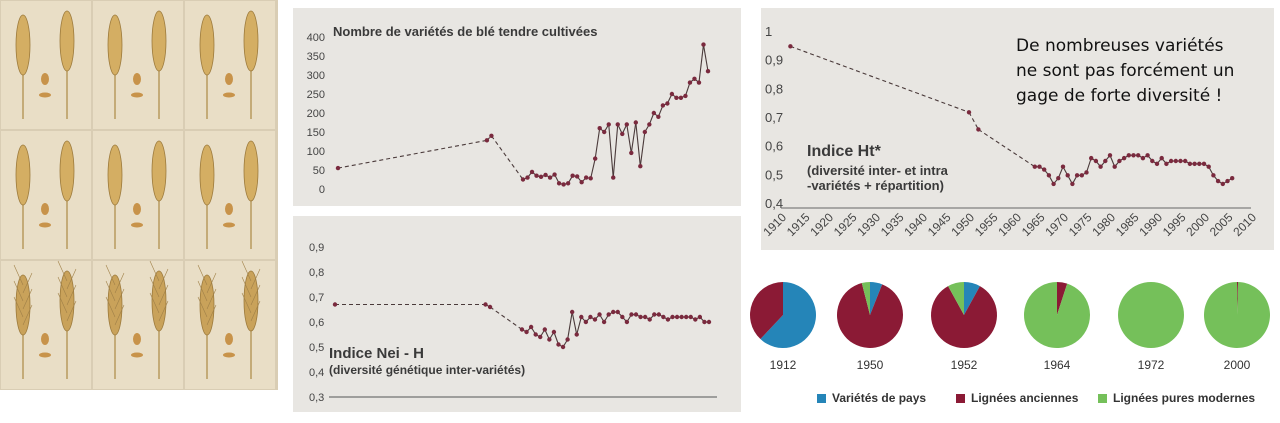  I want to click on pie-chart-1912: 1912, so click(783, 330).